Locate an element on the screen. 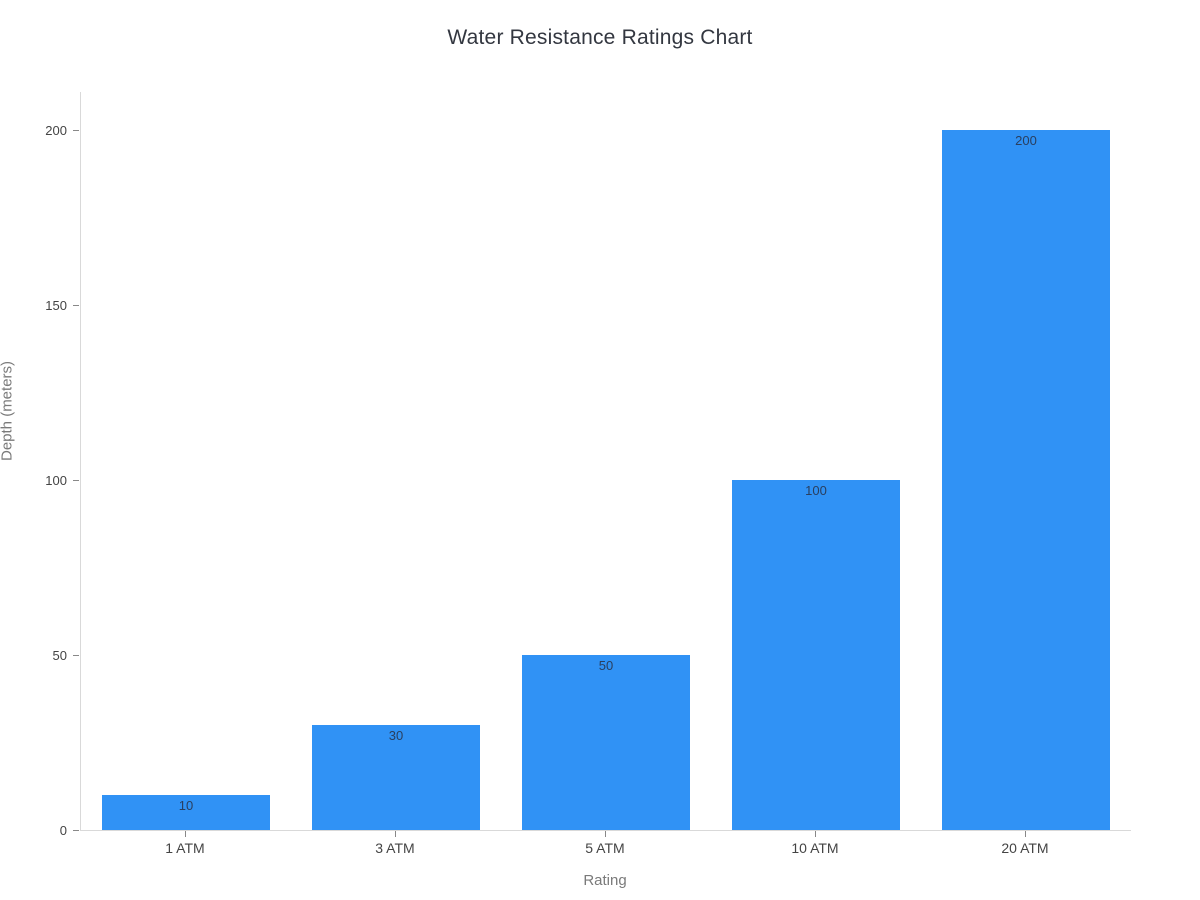  y-tick-label: 200 is located at coordinates (56, 130).